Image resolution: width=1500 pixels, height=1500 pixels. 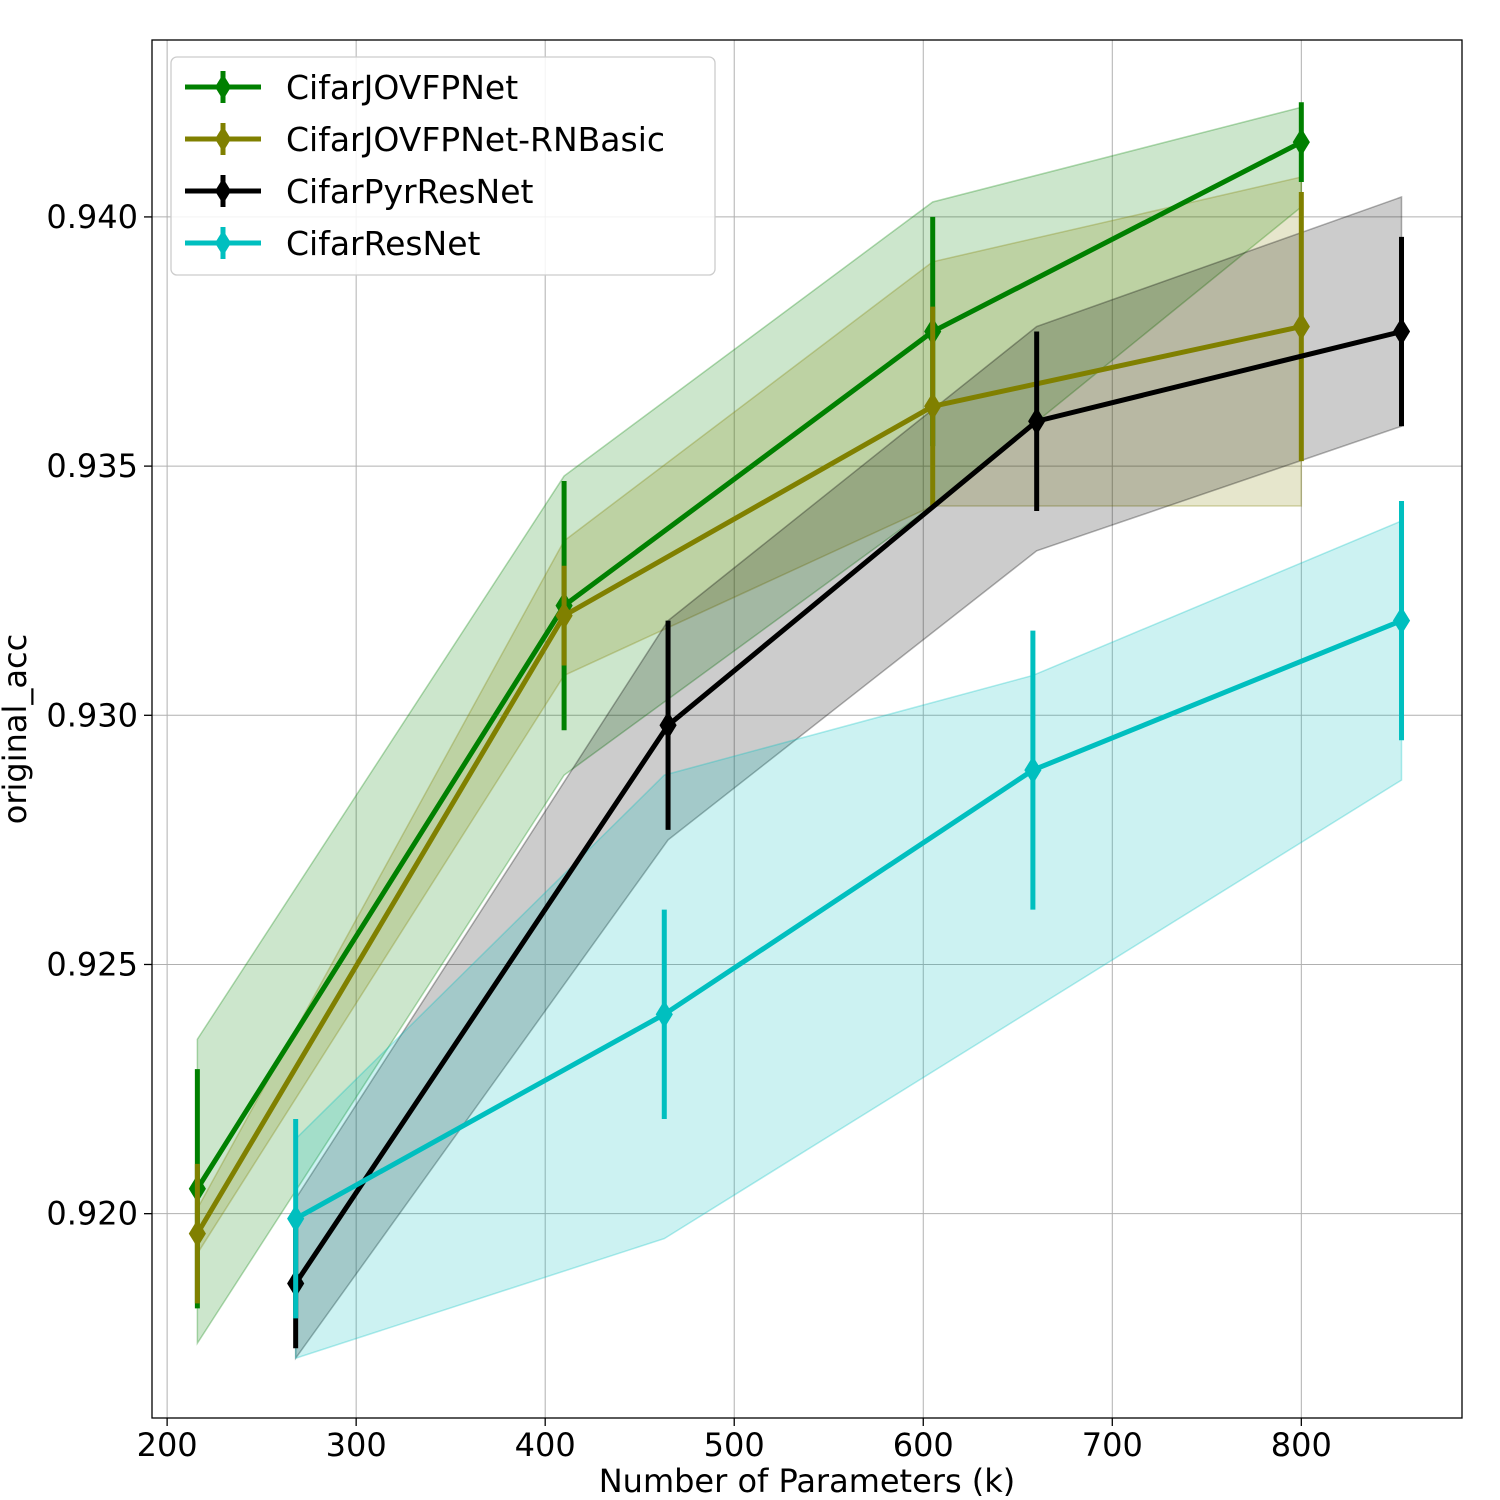 I want to click on y-tick-label: 0.920, so click(x=92, y=1214).